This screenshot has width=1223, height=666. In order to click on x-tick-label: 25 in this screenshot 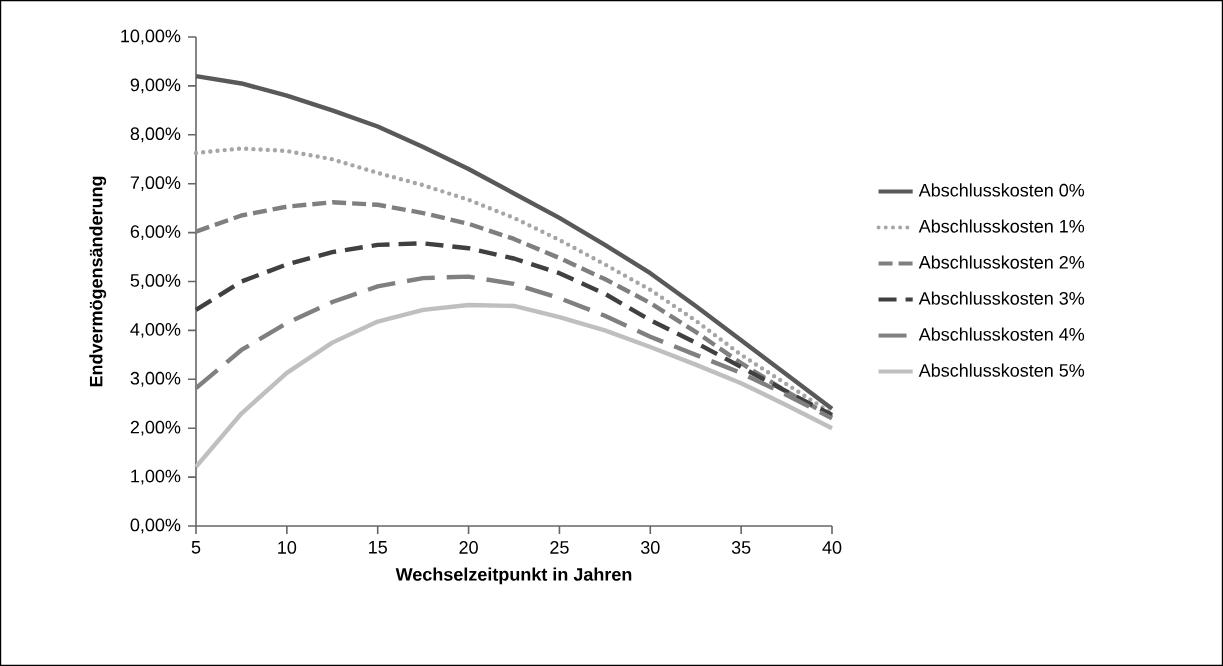, I will do `click(559, 547)`.